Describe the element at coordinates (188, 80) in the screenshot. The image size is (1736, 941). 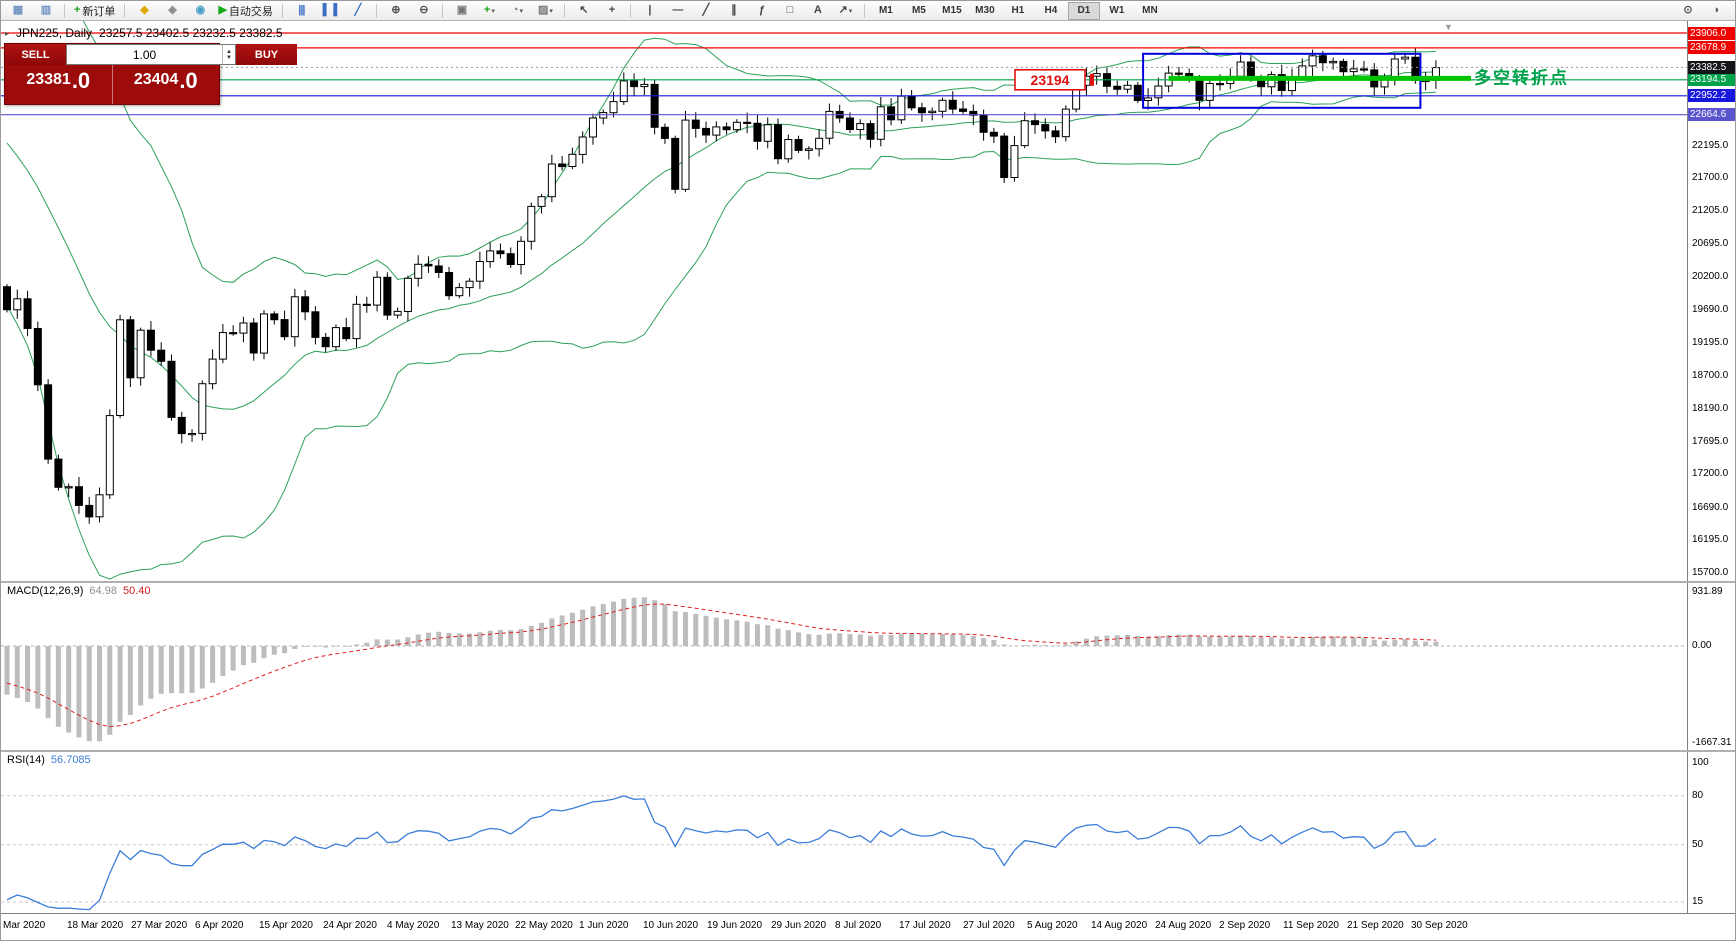
I see `buy-price-decimal: .0` at that location.